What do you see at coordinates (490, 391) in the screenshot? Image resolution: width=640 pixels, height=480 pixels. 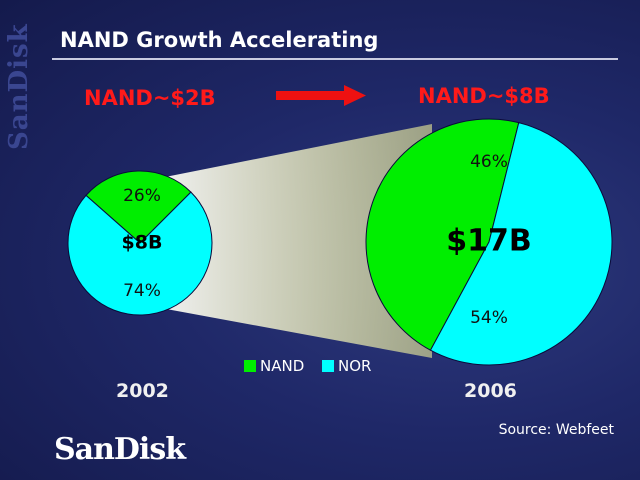 I see `year-2006-label: 2006` at bounding box center [490, 391].